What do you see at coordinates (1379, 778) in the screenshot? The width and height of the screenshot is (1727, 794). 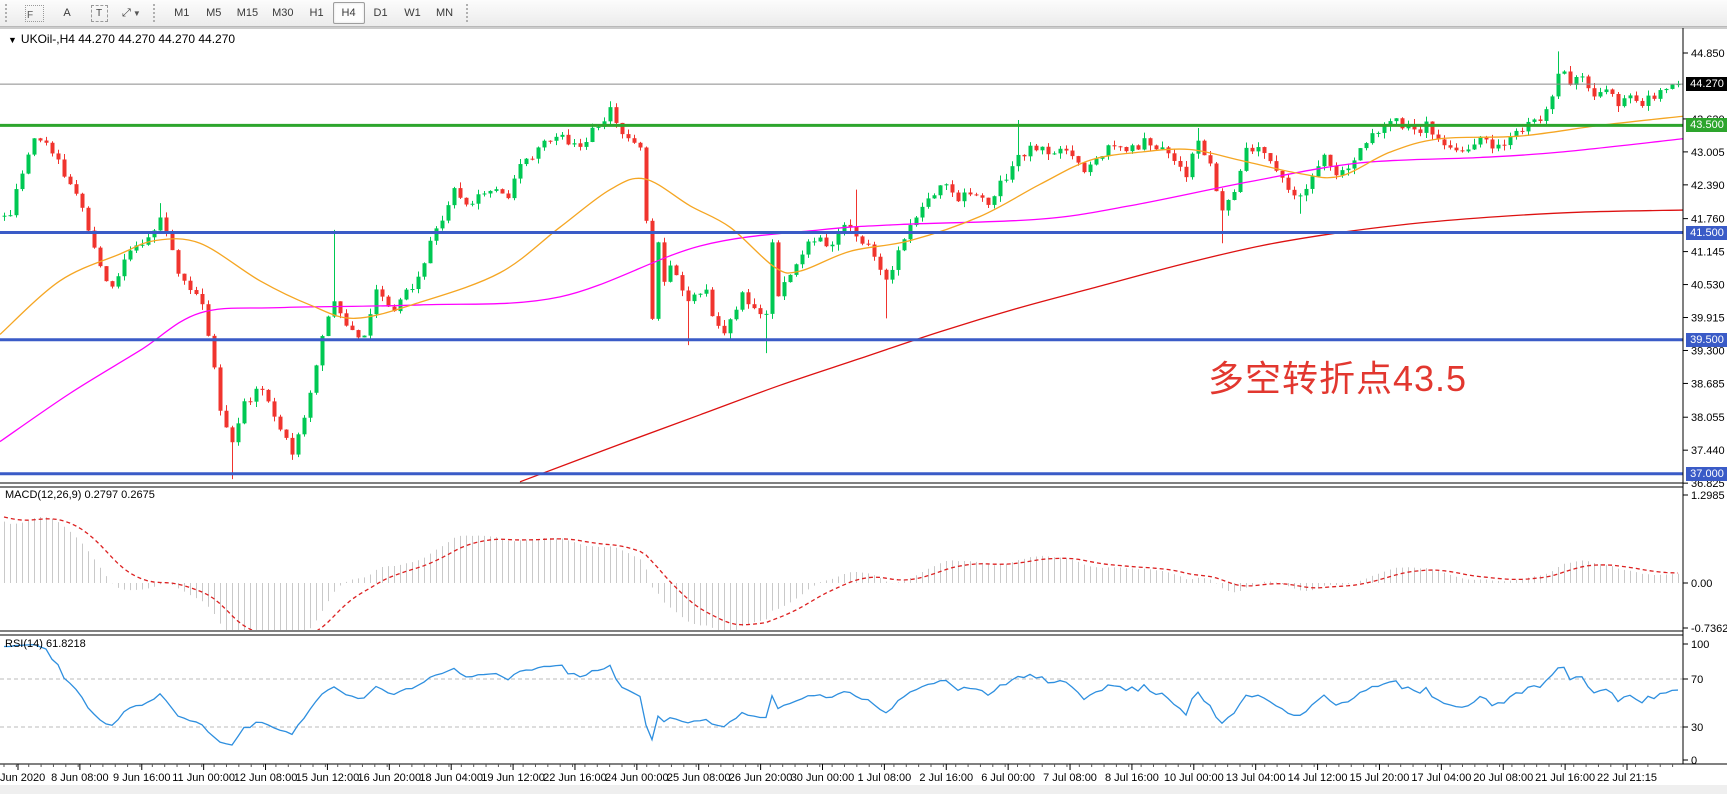 I see `svg-text: 15 Jul 20:00` at bounding box center [1379, 778].